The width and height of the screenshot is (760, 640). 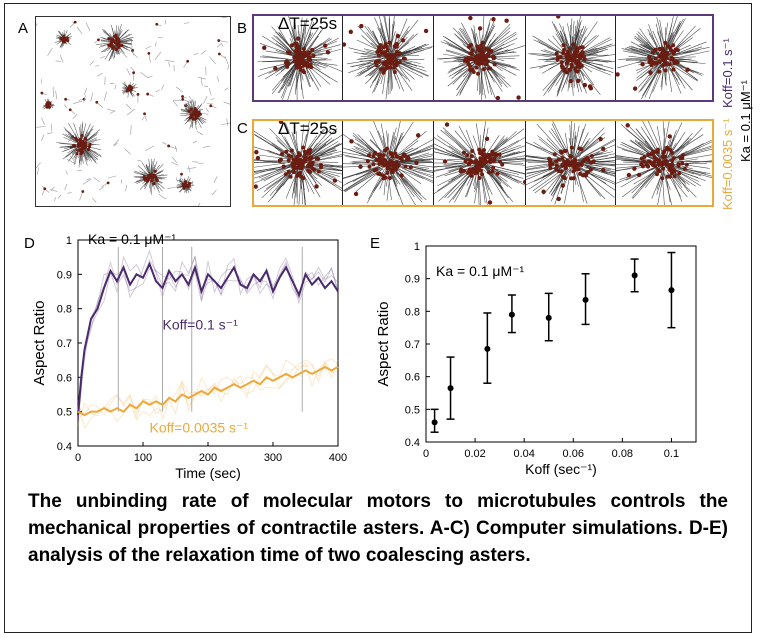 I want to click on x-tick-label: 0.1, so click(x=671, y=454).